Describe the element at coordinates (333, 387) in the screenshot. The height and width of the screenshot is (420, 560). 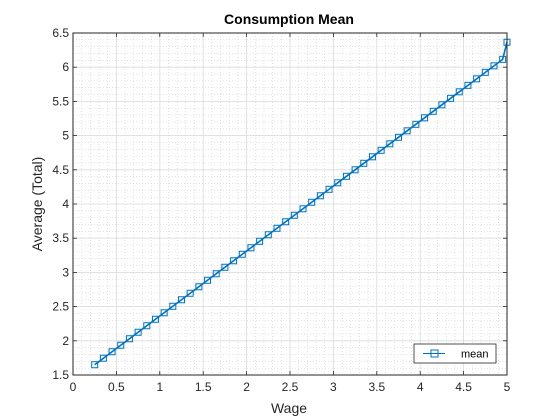
I see `x-tick-label: 3` at that location.